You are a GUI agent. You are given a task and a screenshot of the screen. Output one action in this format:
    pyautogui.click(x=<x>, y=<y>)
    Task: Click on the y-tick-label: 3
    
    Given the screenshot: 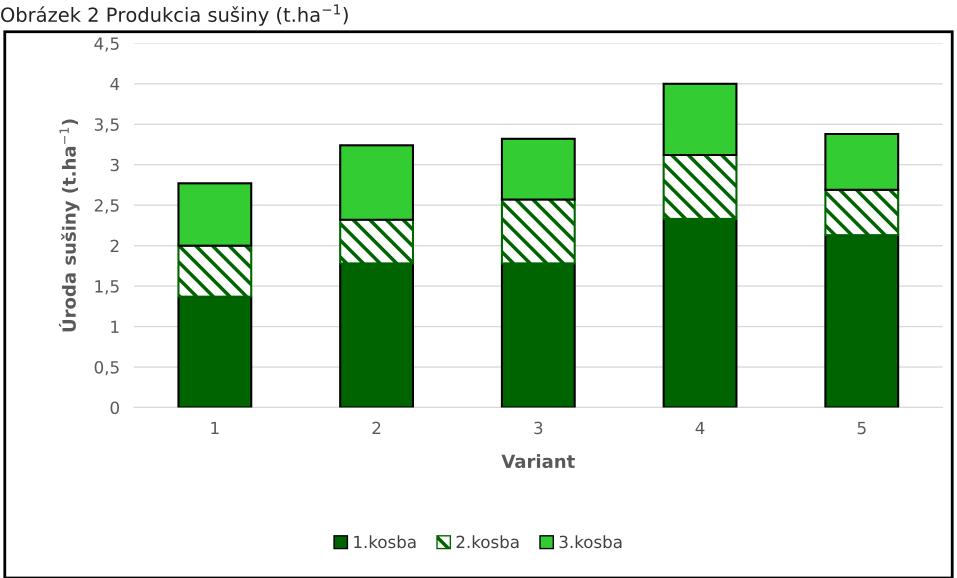 What is the action you would take?
    pyautogui.click(x=114, y=165)
    